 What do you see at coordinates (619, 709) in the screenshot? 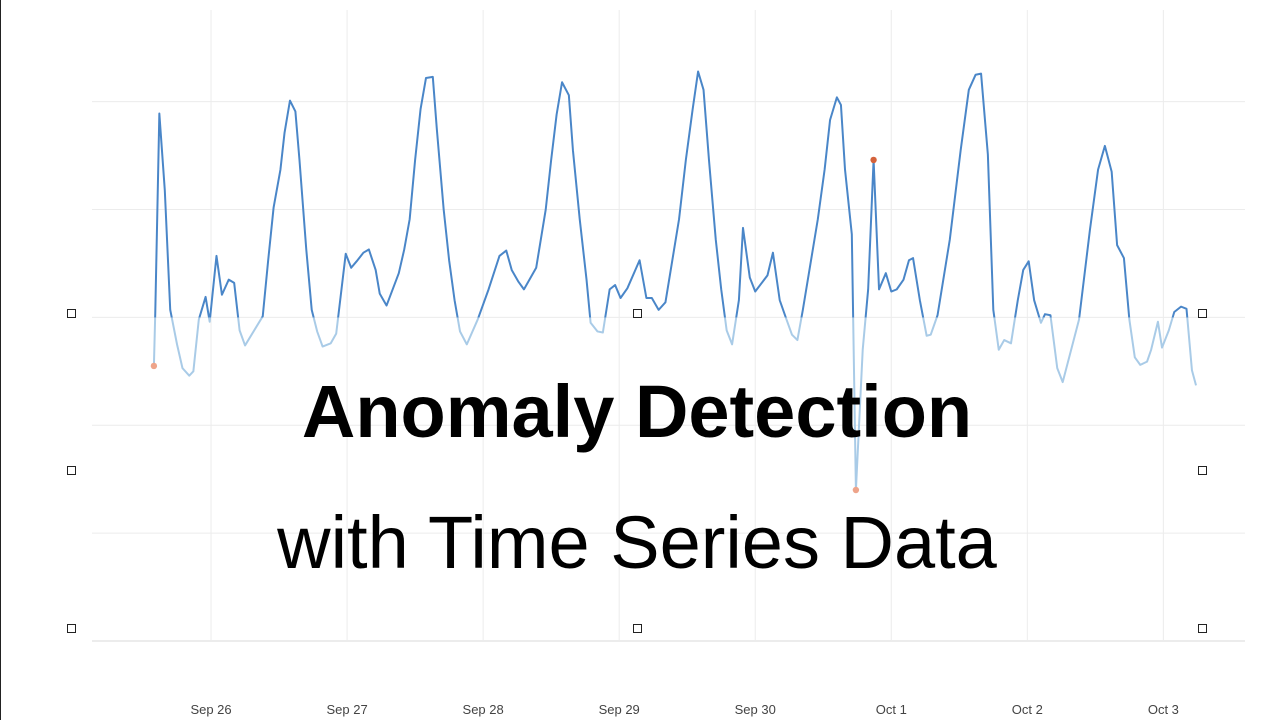
I see `x-tick-label: Sep 29` at bounding box center [619, 709].